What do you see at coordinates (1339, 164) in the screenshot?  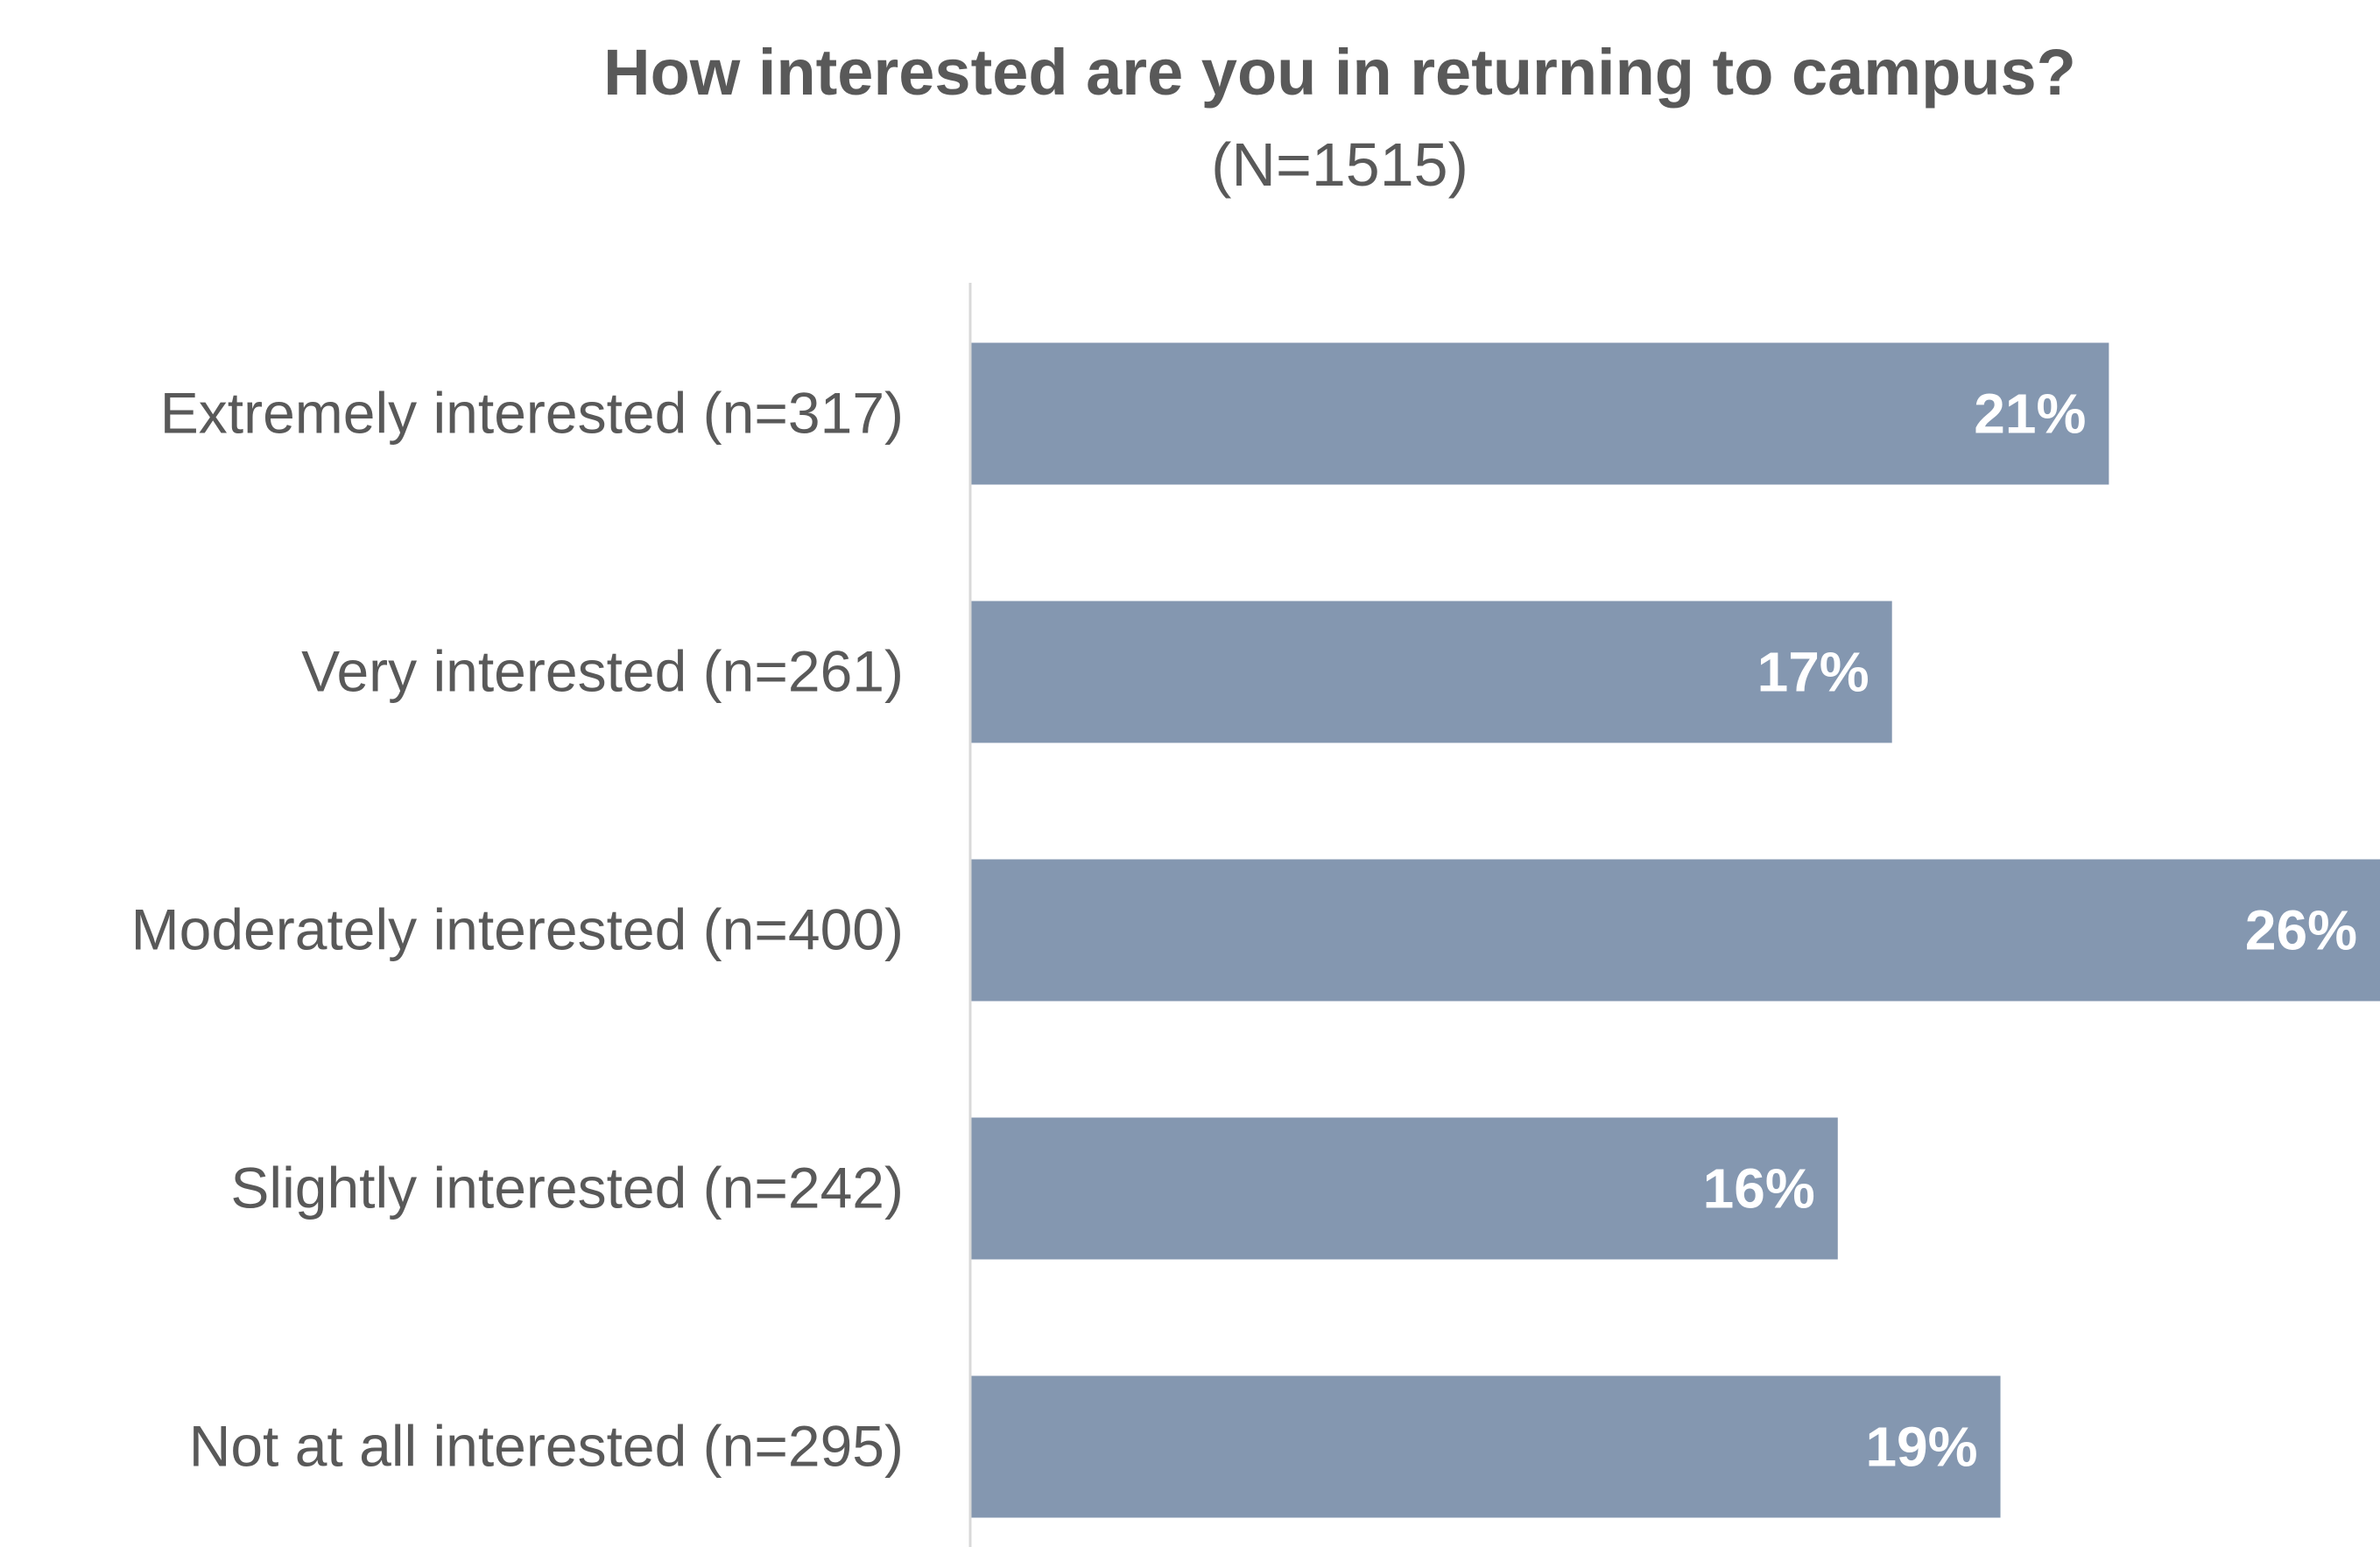 I see `chart-subtitle: (N=1515)` at bounding box center [1339, 164].